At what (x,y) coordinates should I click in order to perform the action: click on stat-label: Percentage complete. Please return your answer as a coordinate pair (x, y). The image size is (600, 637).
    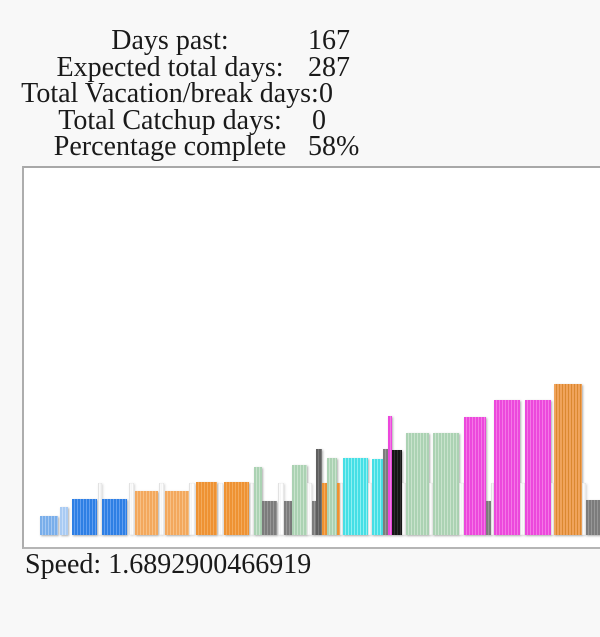
    Looking at the image, I should click on (170, 146).